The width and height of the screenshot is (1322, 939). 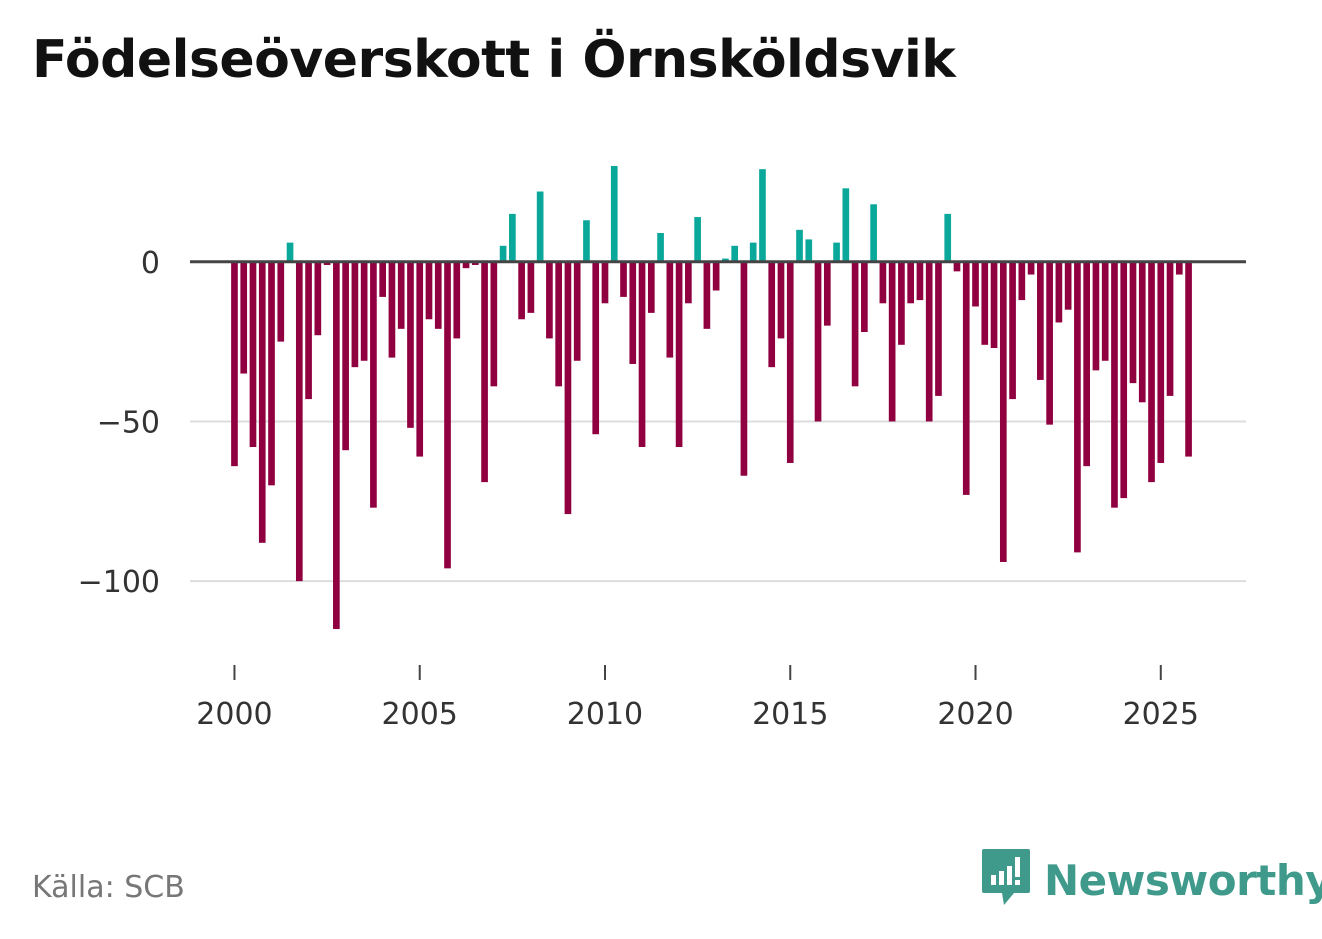 I want to click on newsworthy-logo-icon, so click(x=1006, y=880).